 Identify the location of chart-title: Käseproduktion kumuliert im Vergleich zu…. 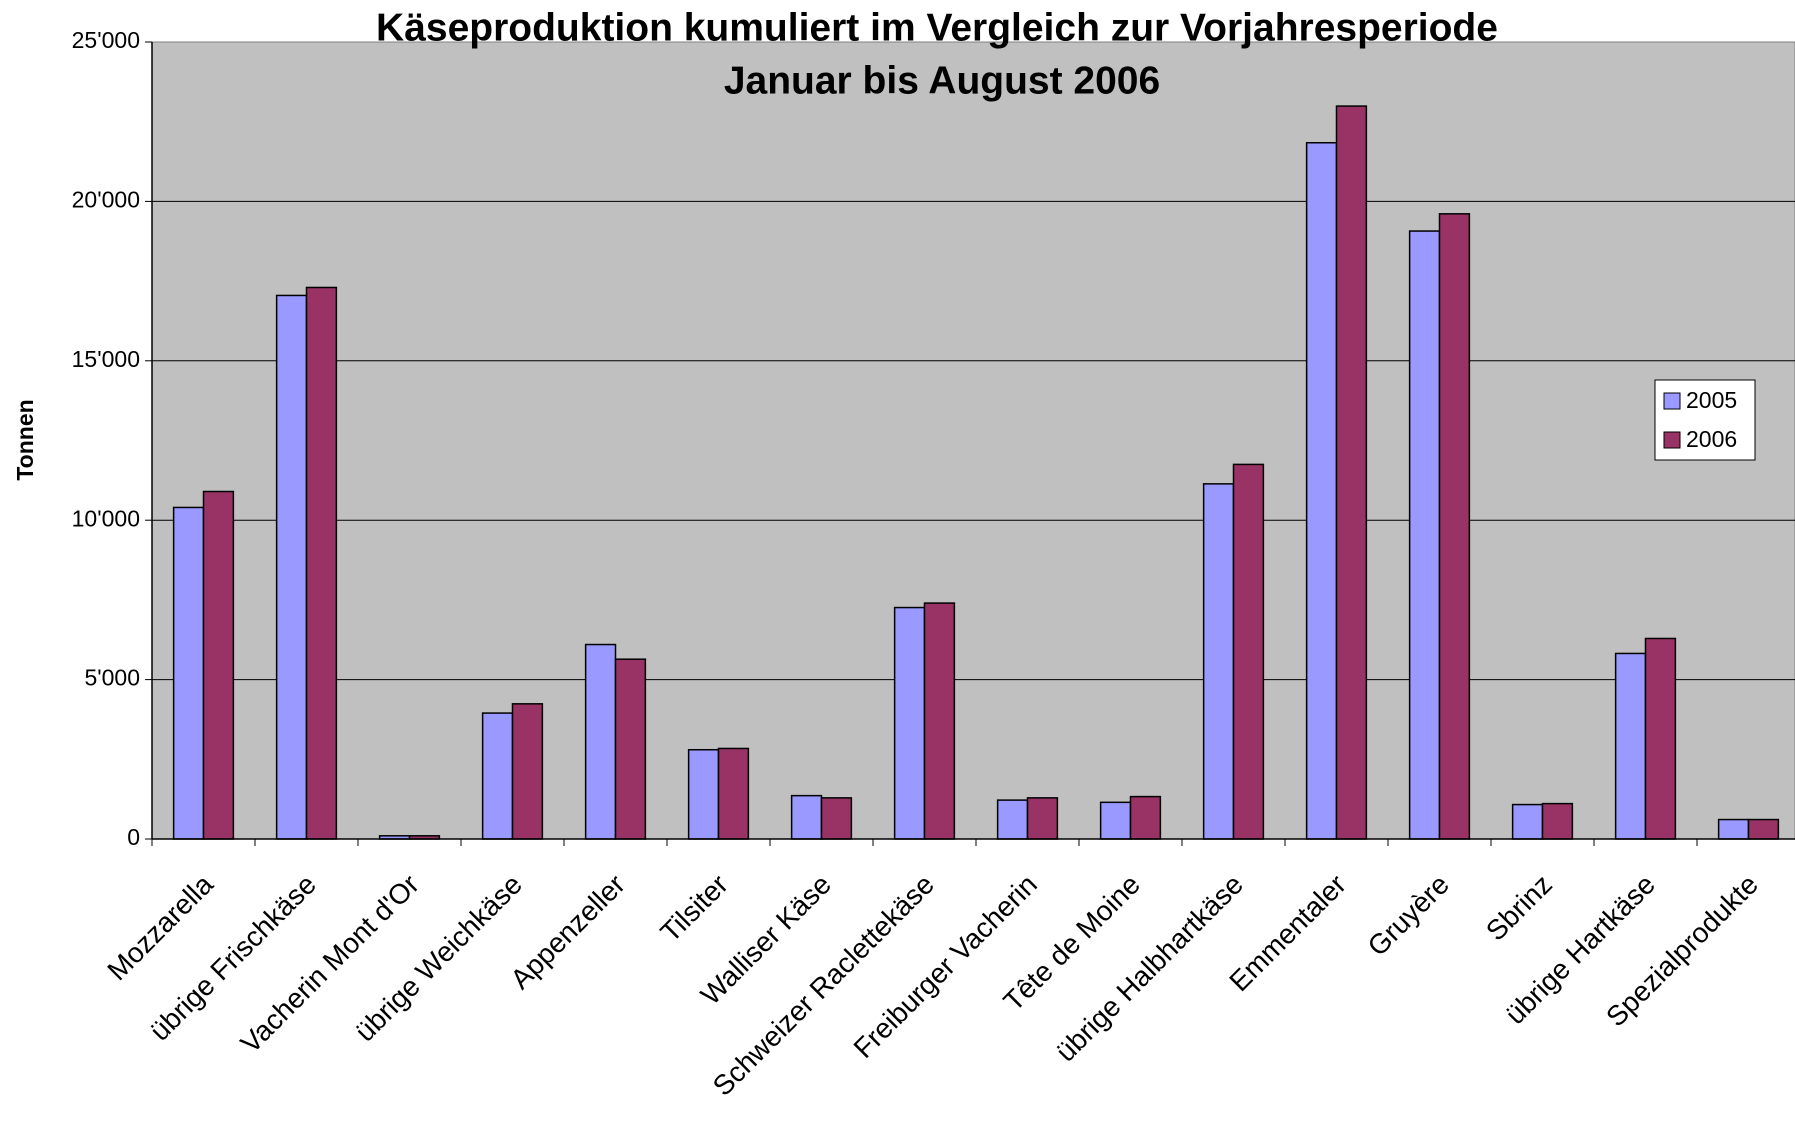
(937, 27).